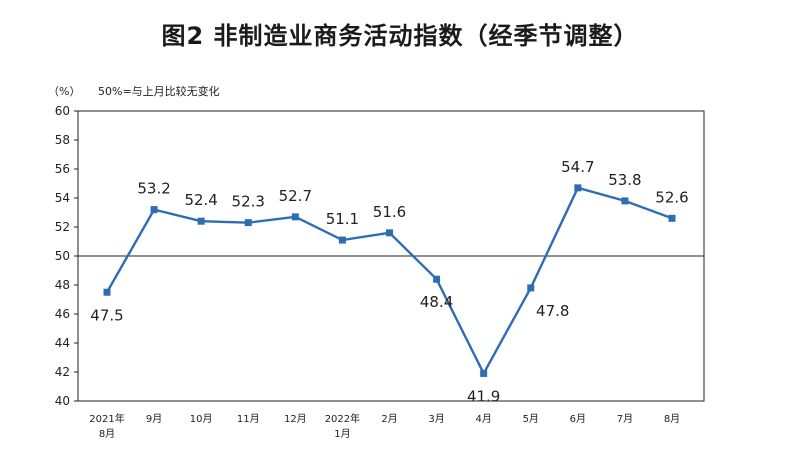 Image resolution: width=800 pixels, height=475 pixels. What do you see at coordinates (389, 212) in the screenshot?
I see `data-label: 51.6` at bounding box center [389, 212].